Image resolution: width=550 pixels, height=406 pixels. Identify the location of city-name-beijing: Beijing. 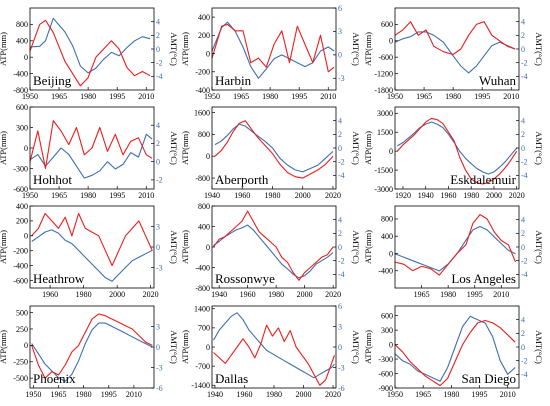
(52, 80).